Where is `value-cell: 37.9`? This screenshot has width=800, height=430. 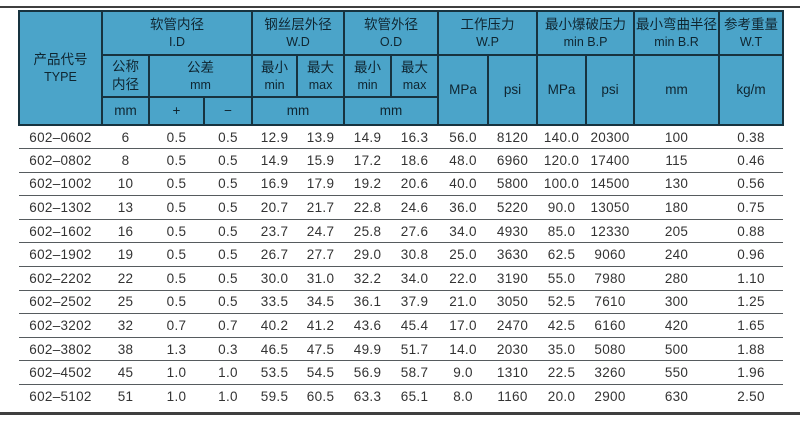 value-cell: 37.9 is located at coordinates (415, 302).